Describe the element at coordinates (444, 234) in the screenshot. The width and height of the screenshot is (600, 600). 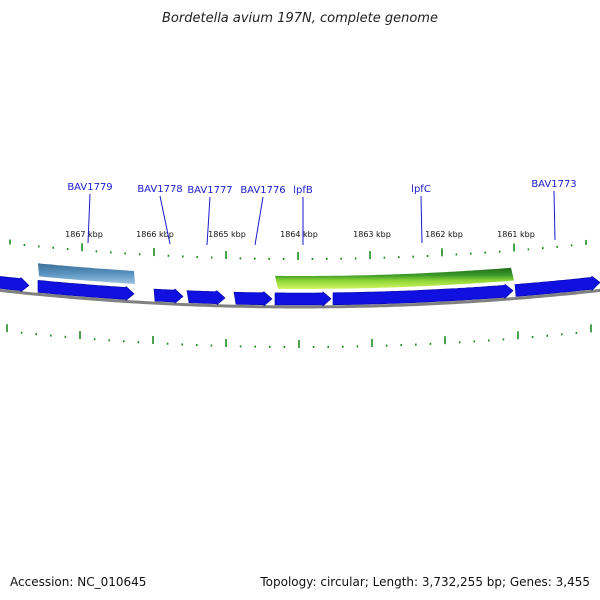
I see `tick-label-1862: 1862 kbp` at that location.